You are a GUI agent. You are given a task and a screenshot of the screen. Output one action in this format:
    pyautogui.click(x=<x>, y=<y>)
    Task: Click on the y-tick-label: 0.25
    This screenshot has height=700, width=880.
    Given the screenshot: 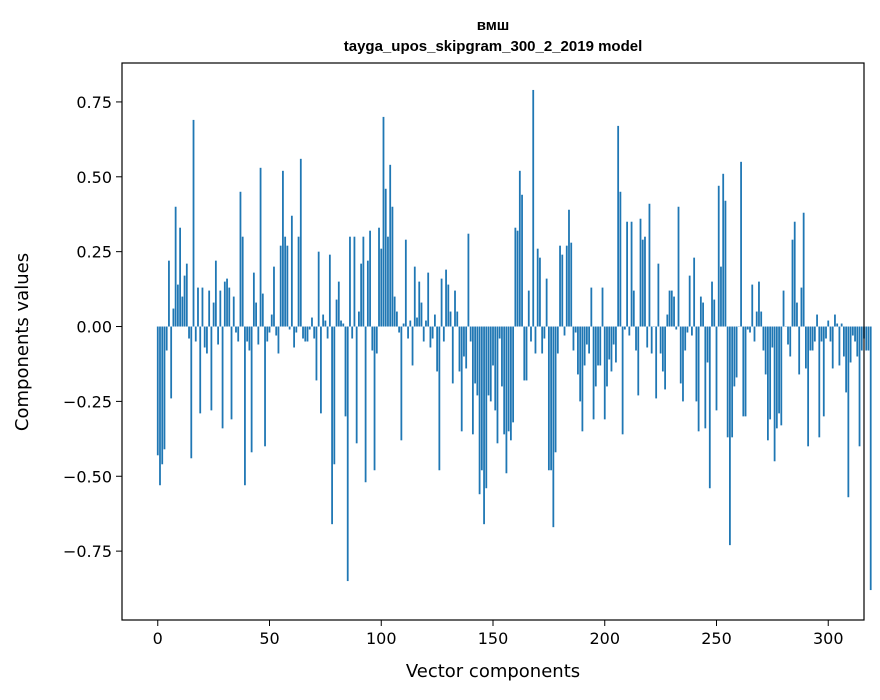 What is the action you would take?
    pyautogui.click(x=94, y=252)
    